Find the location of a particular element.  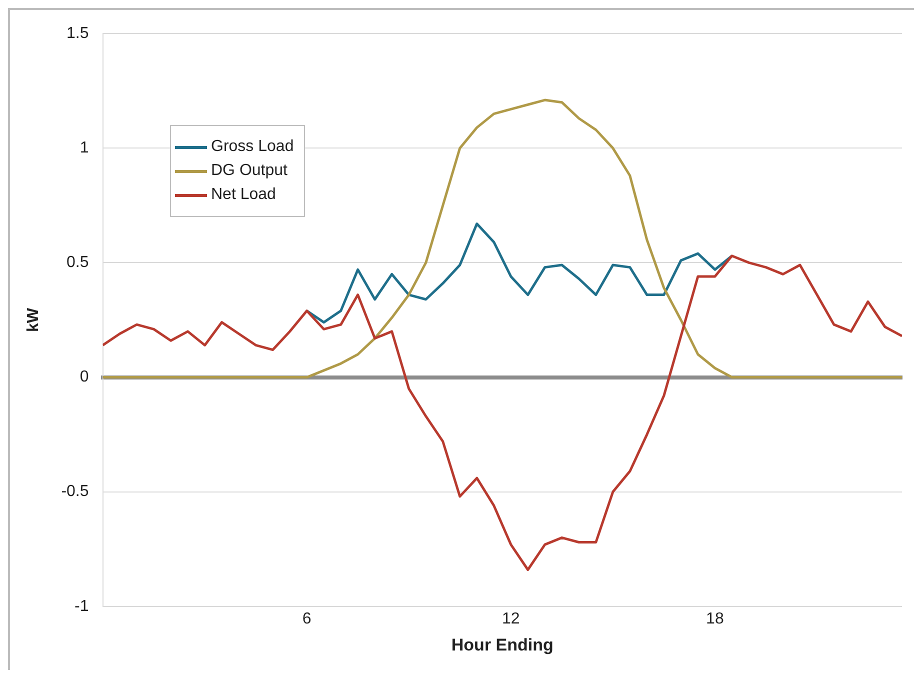

x-tick-label: 6 is located at coordinates (307, 619).